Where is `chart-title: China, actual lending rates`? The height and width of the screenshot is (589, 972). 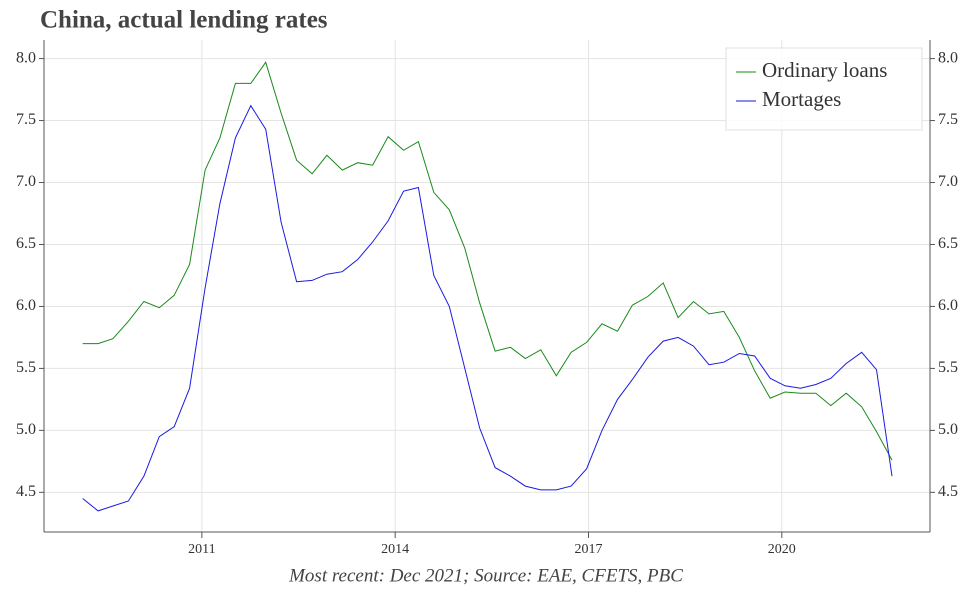
chart-title: China, actual lending rates is located at coordinates (184, 20).